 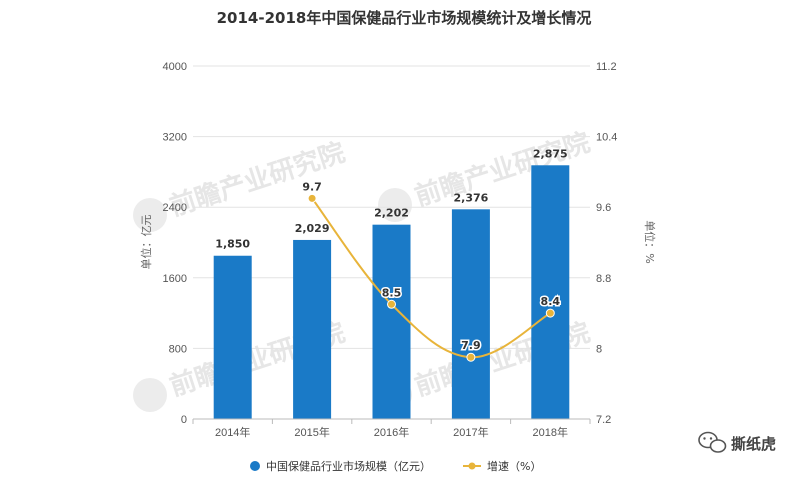 What do you see at coordinates (232, 244) in the screenshot?
I see `bar-label-0: 1,850` at bounding box center [232, 244].